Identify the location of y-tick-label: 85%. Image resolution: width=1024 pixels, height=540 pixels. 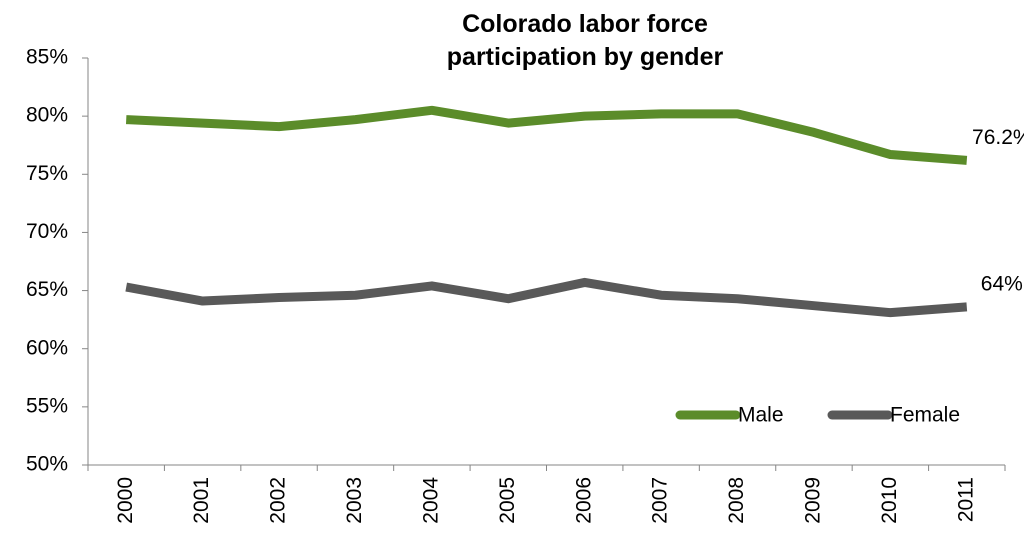
(47, 57).